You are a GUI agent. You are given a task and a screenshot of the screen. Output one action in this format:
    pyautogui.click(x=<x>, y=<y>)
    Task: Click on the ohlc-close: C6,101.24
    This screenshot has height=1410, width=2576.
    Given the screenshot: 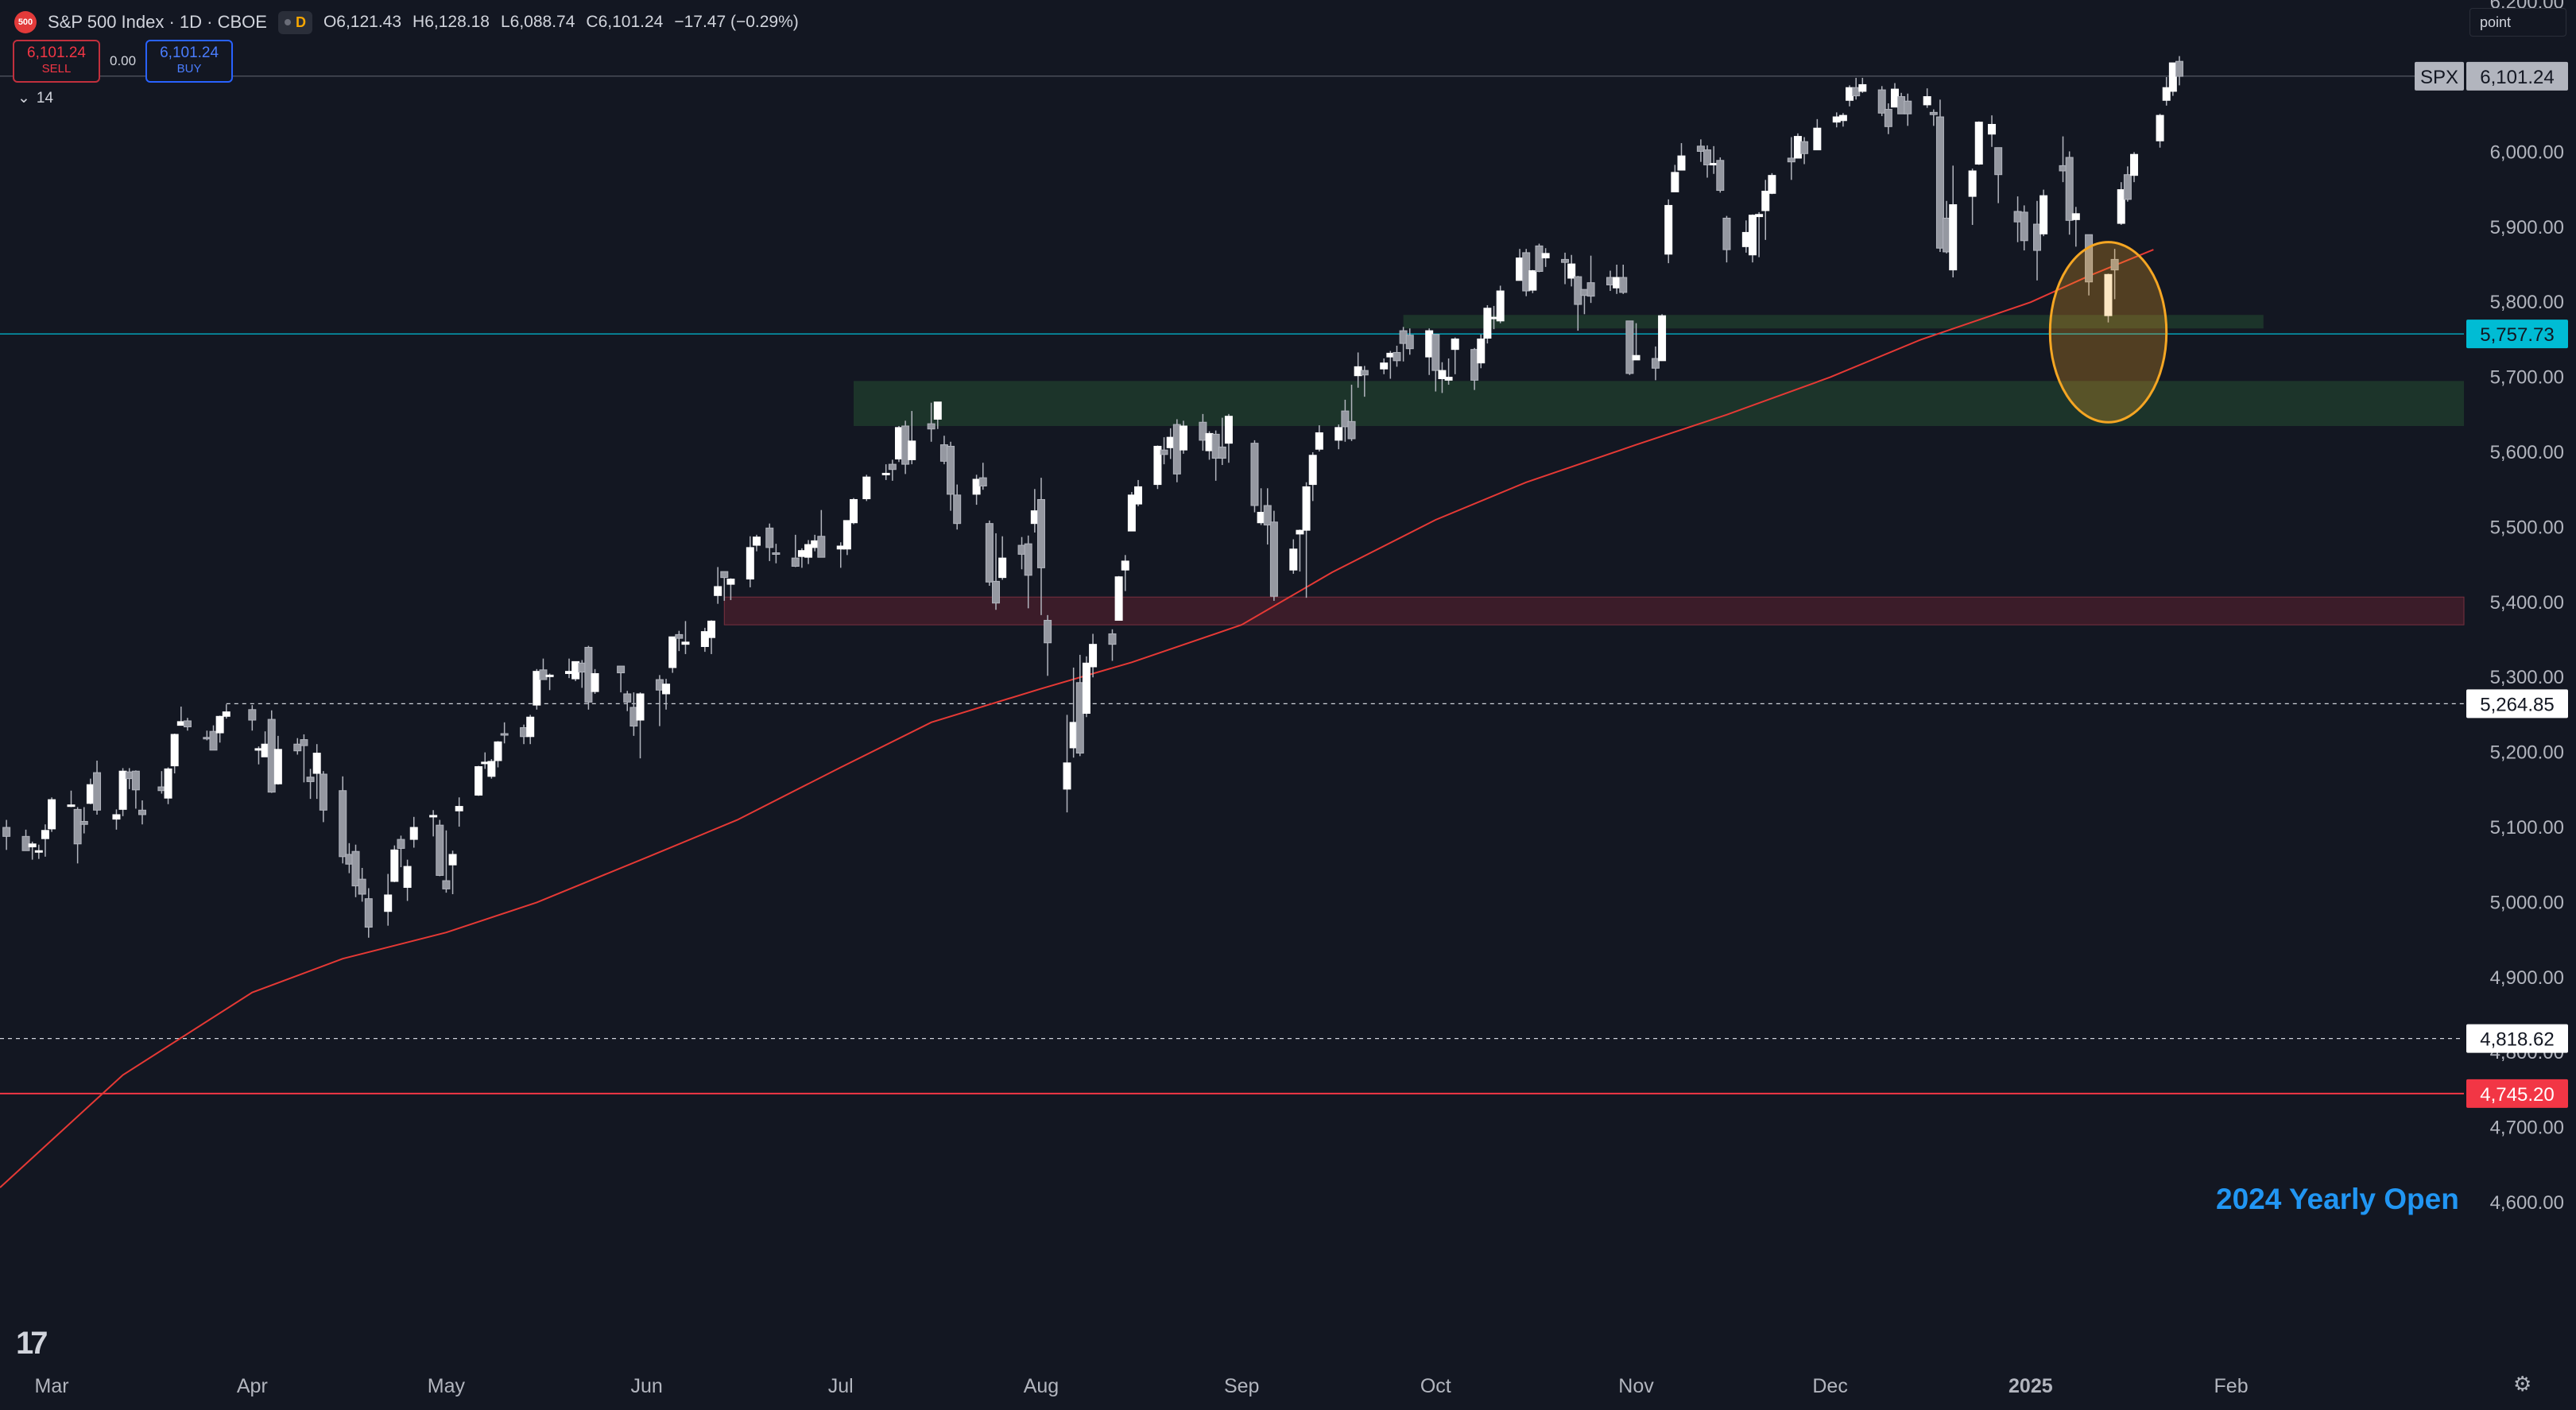 What is the action you would take?
    pyautogui.click(x=625, y=22)
    